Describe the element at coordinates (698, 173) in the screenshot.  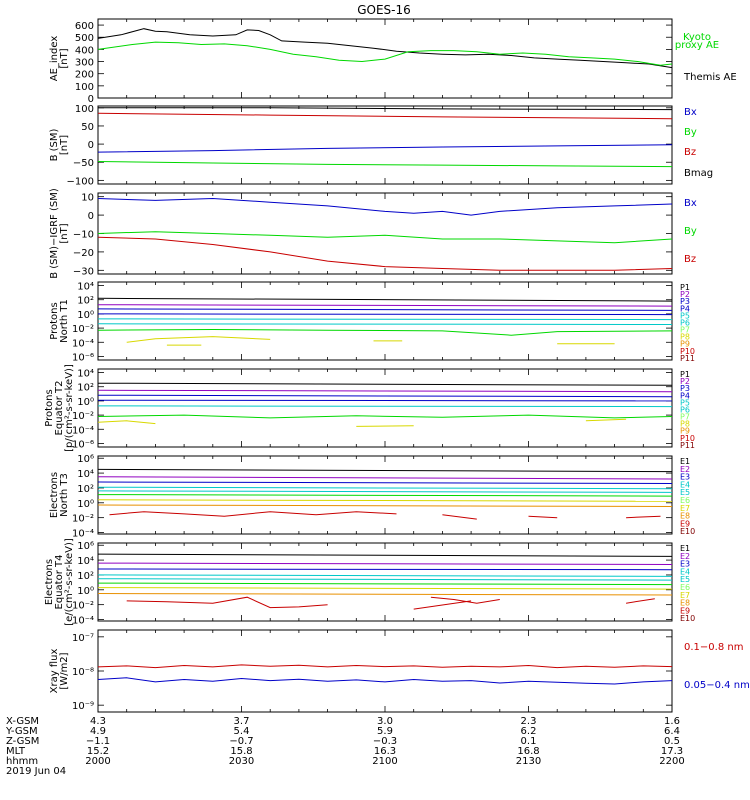
I see `legend-entry: Bmag` at that location.